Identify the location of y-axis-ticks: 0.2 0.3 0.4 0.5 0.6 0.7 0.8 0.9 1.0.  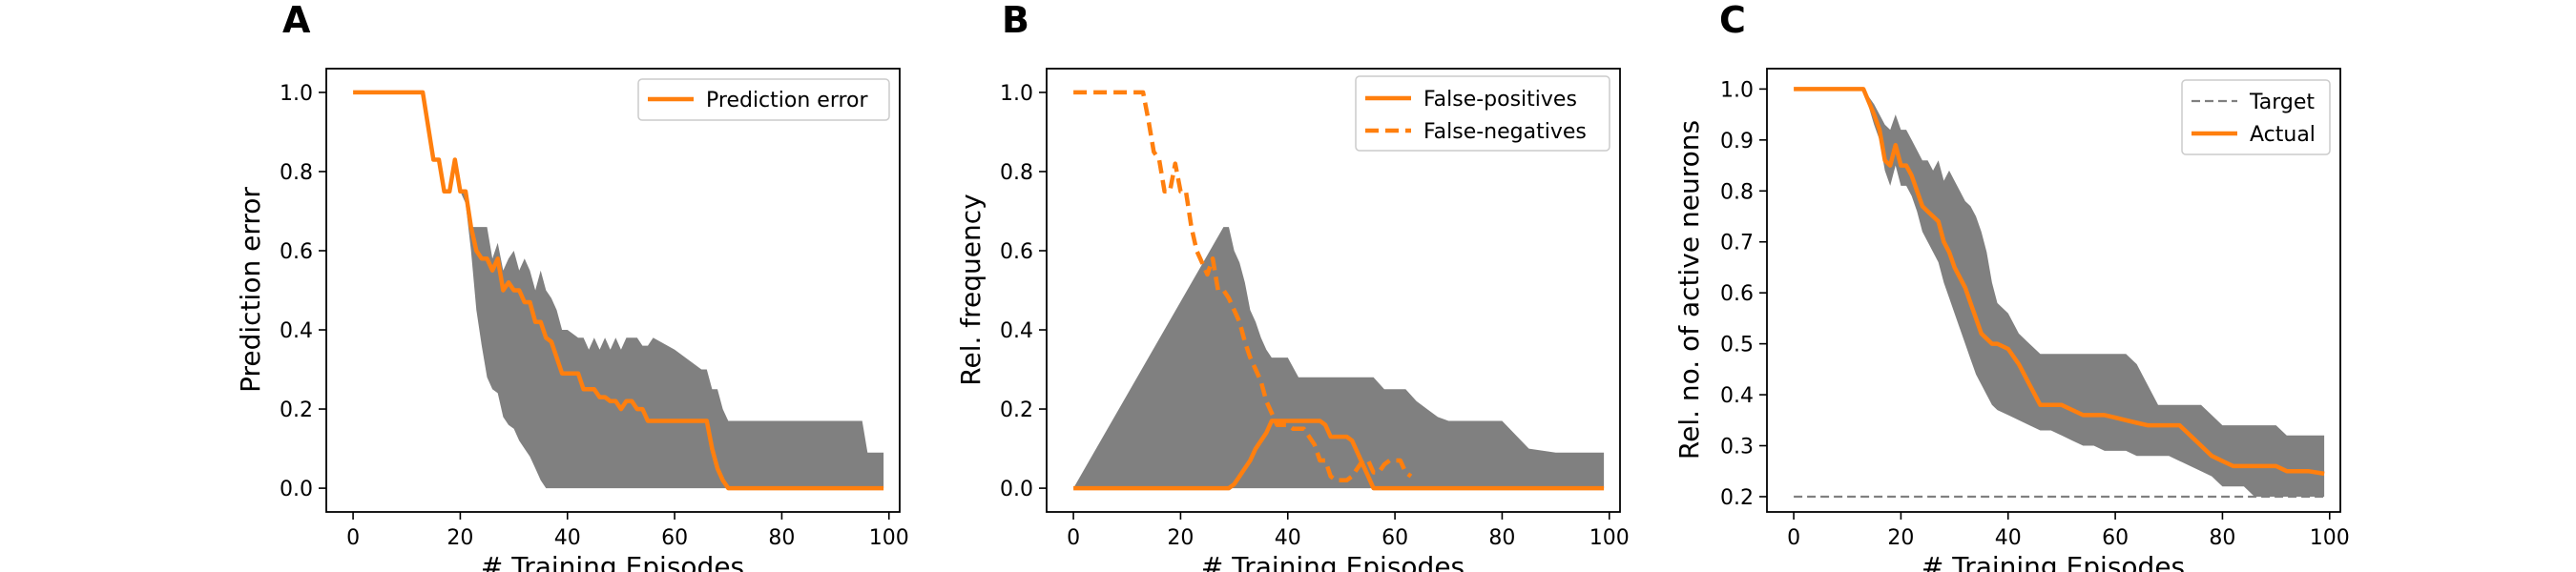
(1743, 294).